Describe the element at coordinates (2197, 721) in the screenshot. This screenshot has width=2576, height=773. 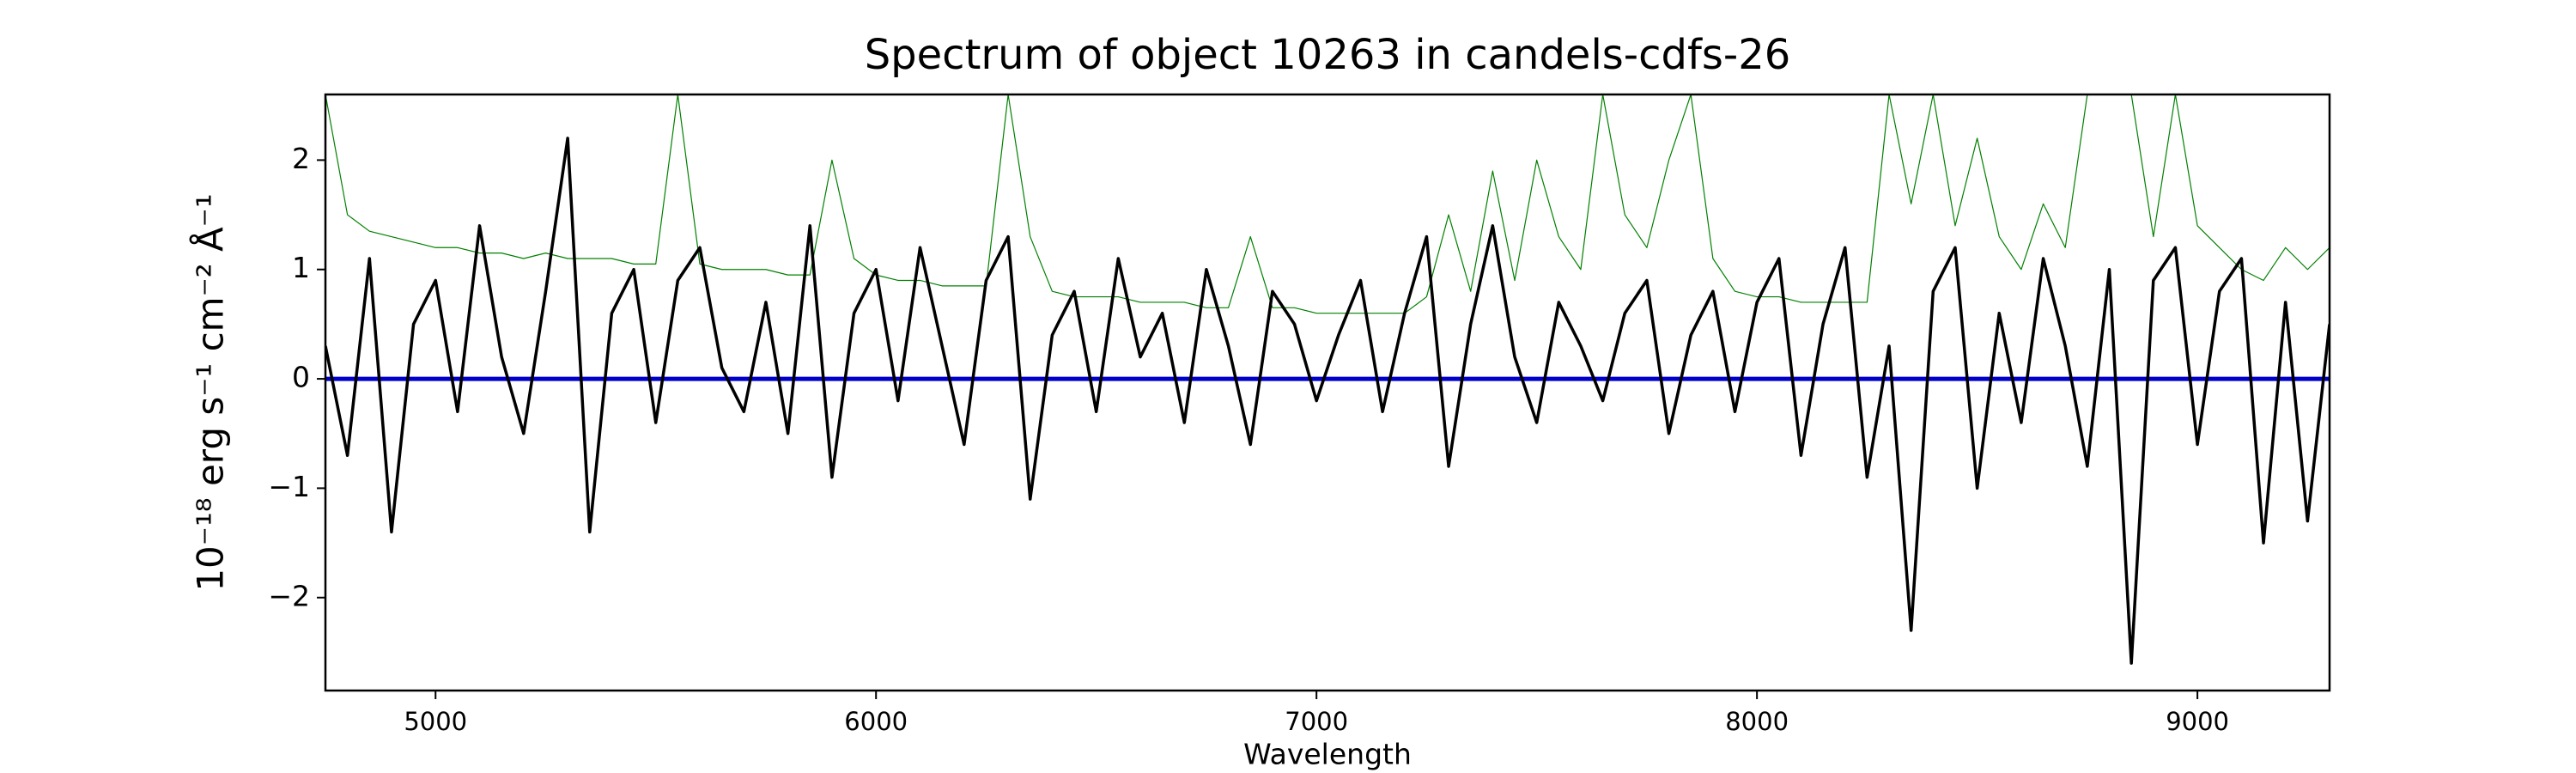
I see `x-tick-label: 9000` at that location.